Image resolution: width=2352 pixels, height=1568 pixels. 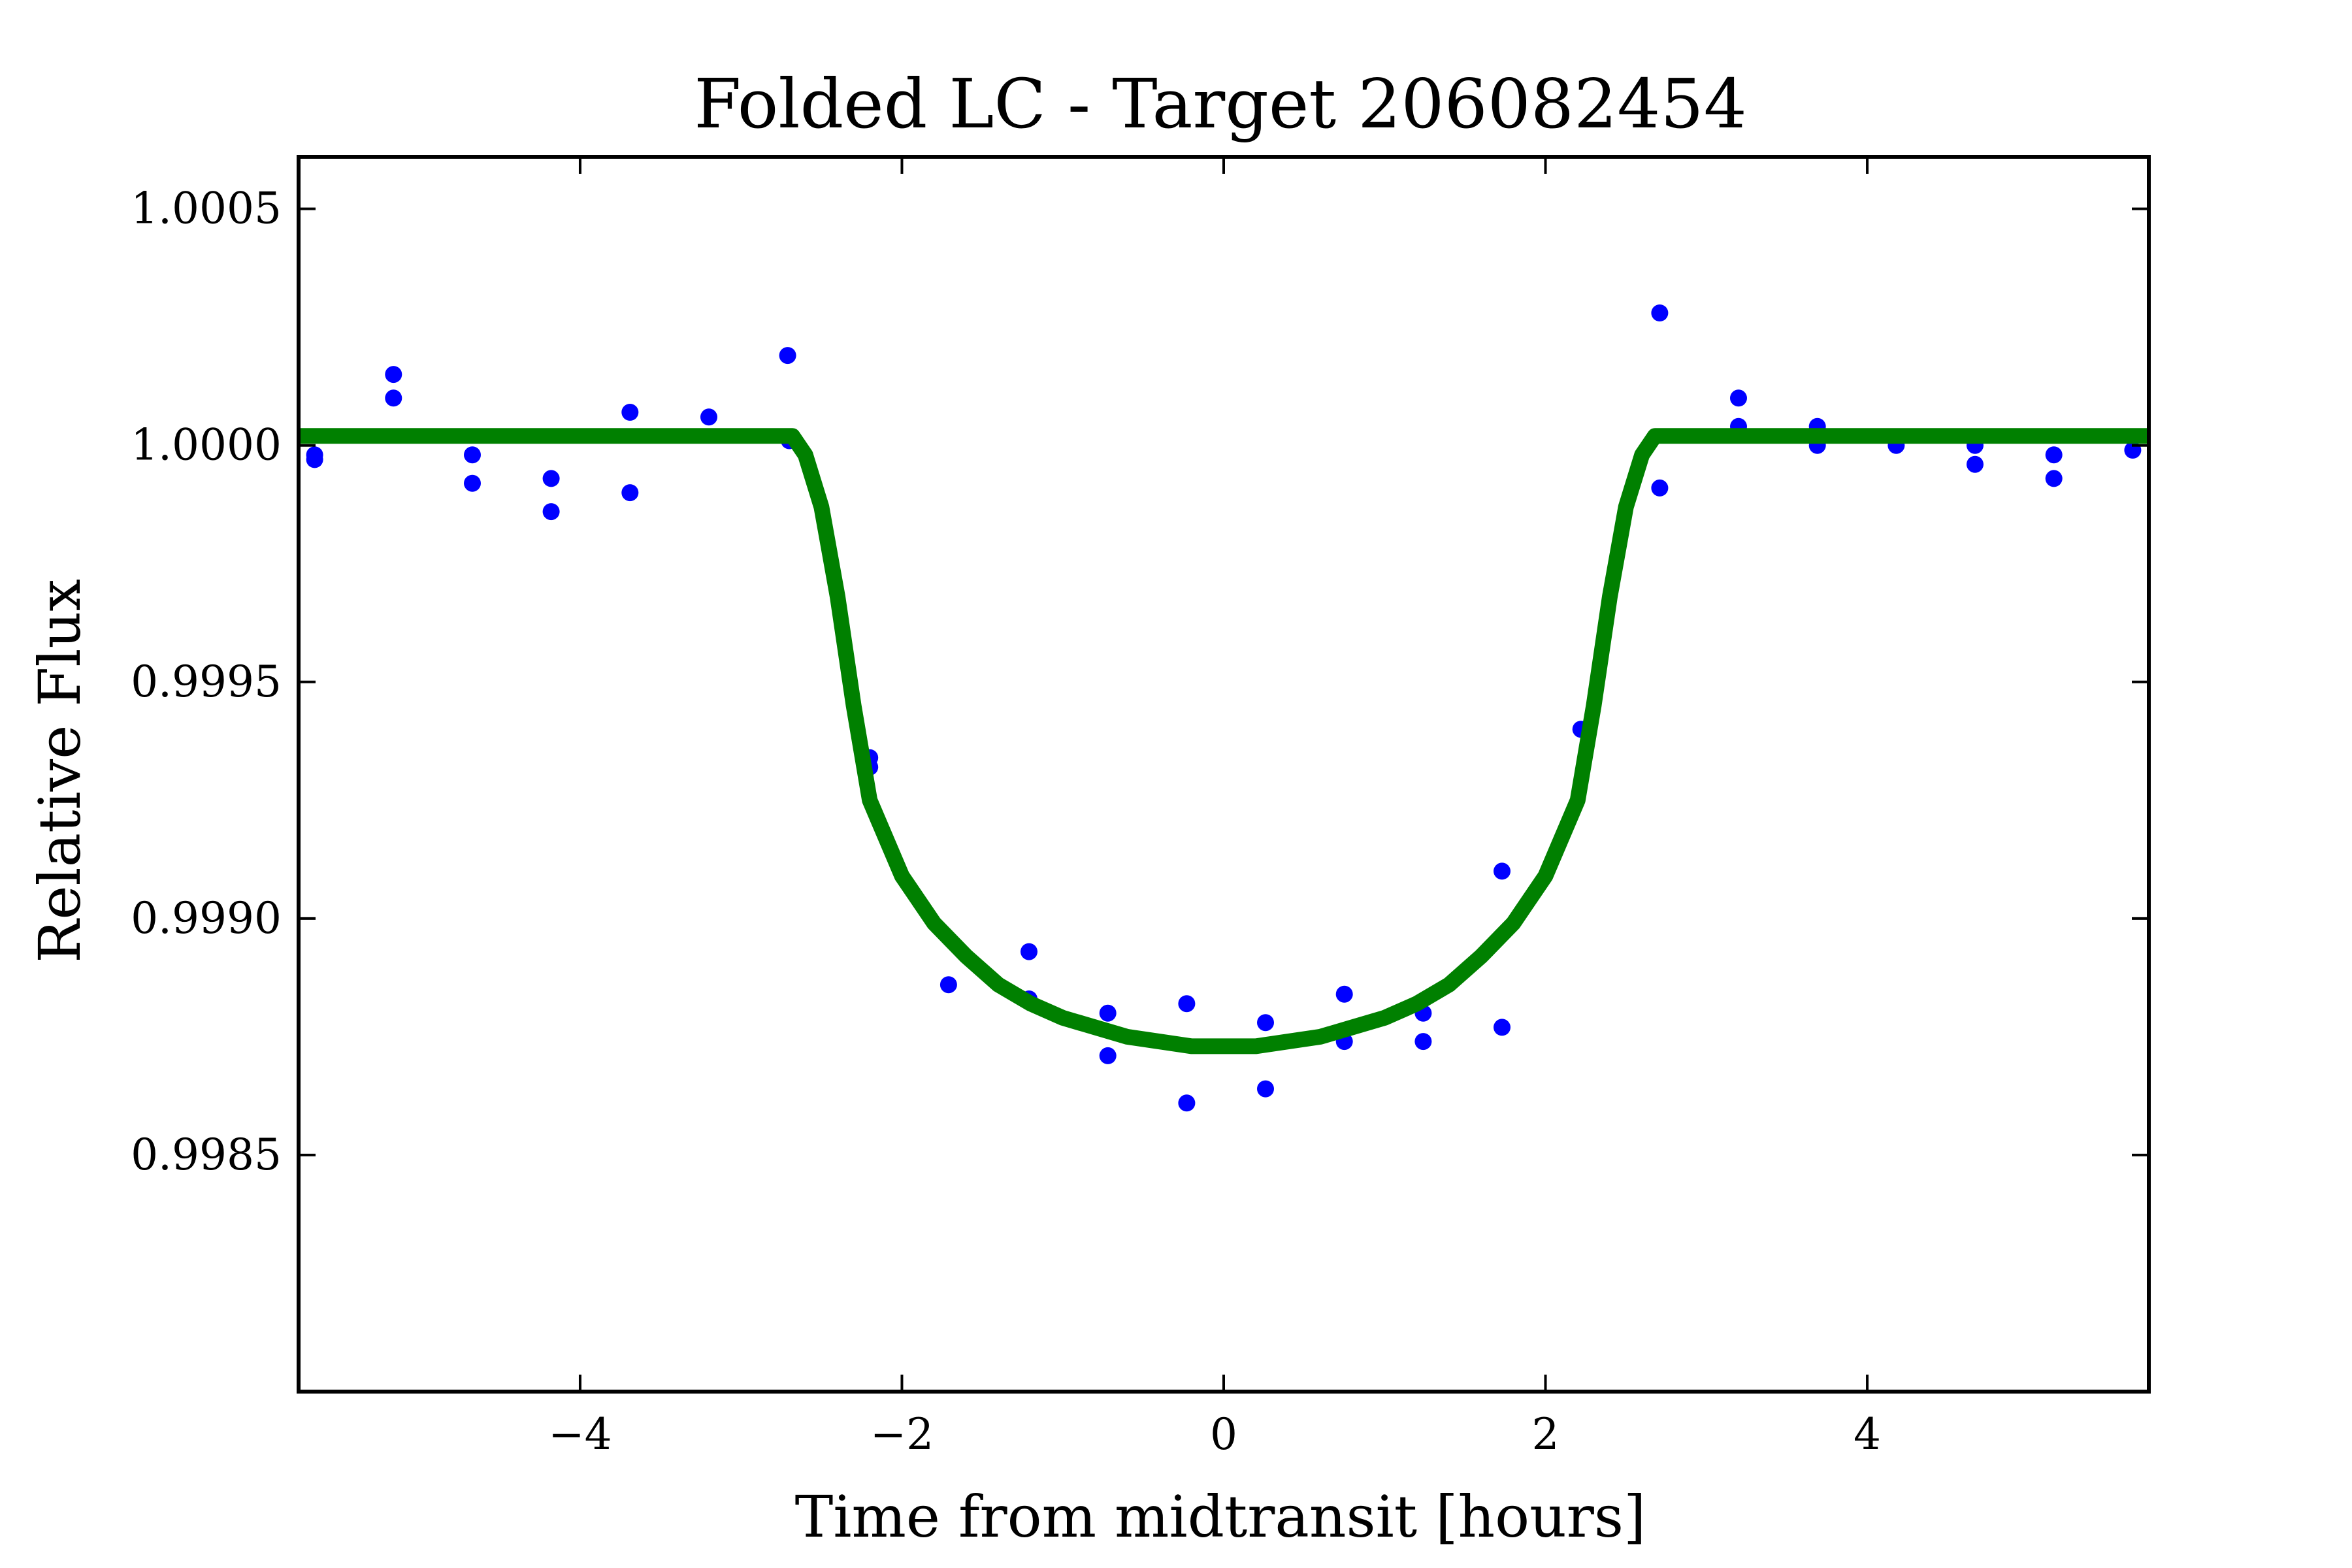 What do you see at coordinates (580, 1434) in the screenshot?
I see `x-tick-label: −4` at bounding box center [580, 1434].